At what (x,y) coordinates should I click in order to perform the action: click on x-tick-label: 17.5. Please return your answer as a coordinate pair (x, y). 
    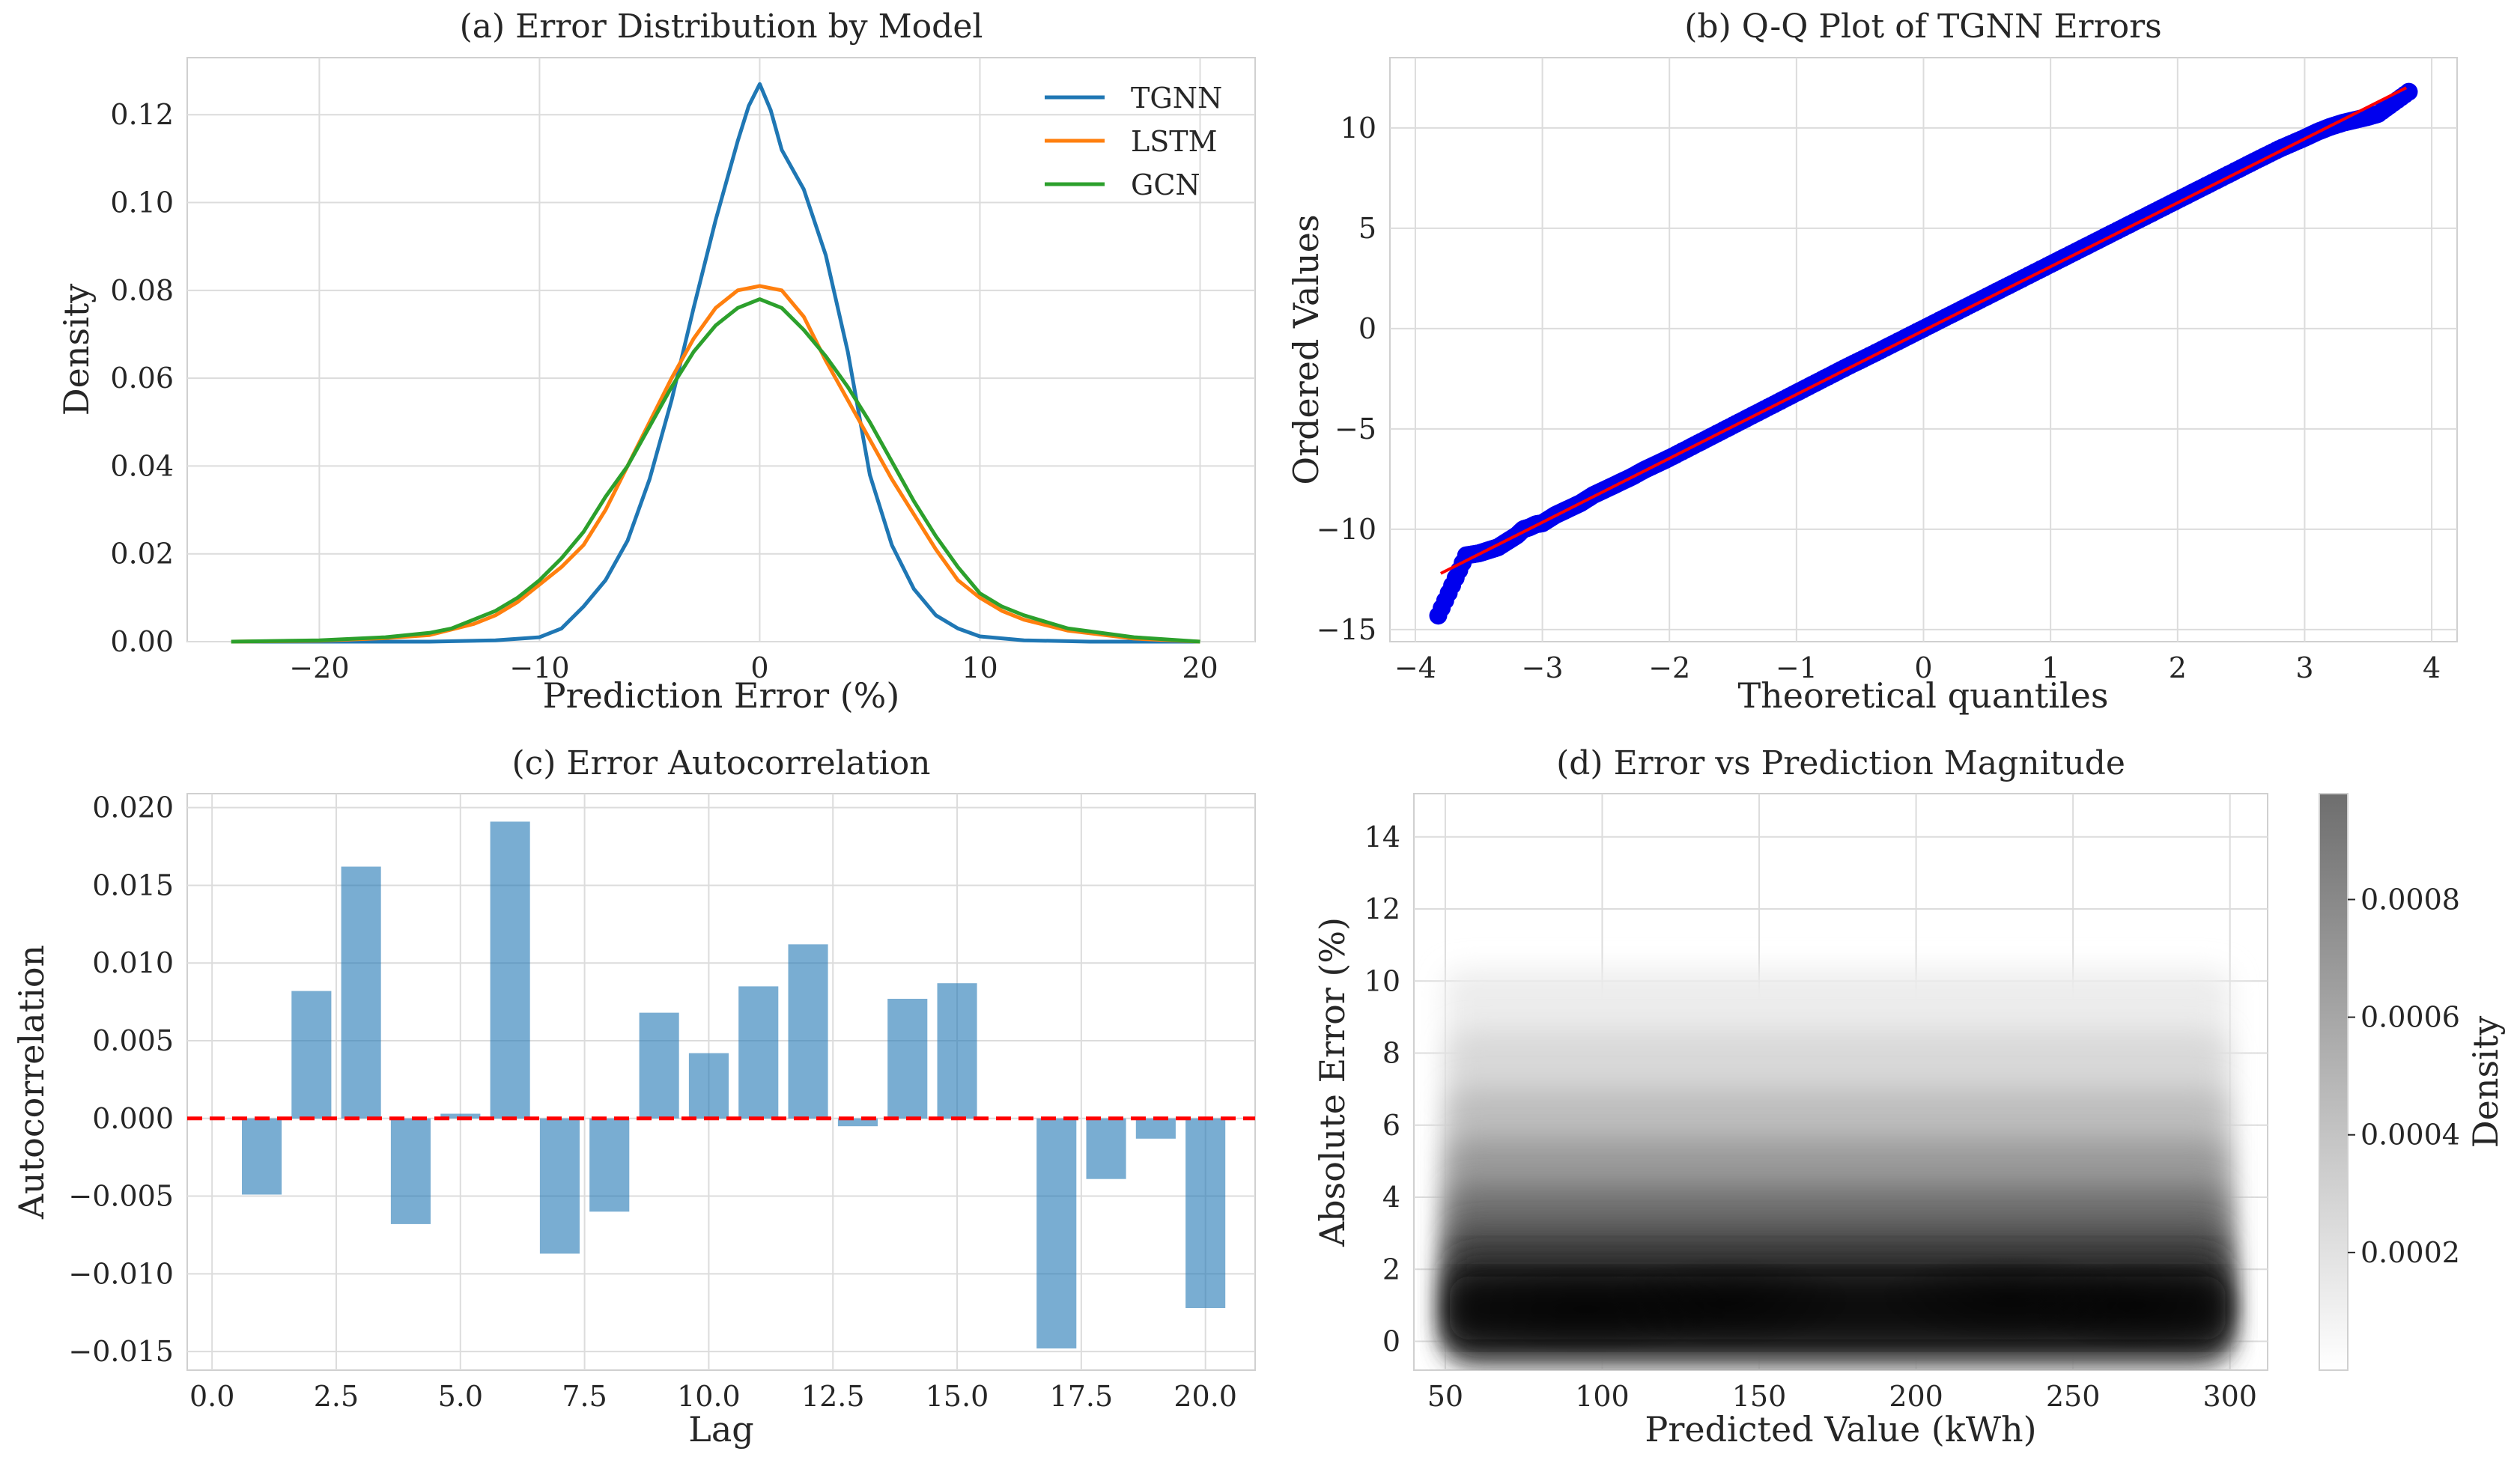
    Looking at the image, I should click on (1082, 1396).